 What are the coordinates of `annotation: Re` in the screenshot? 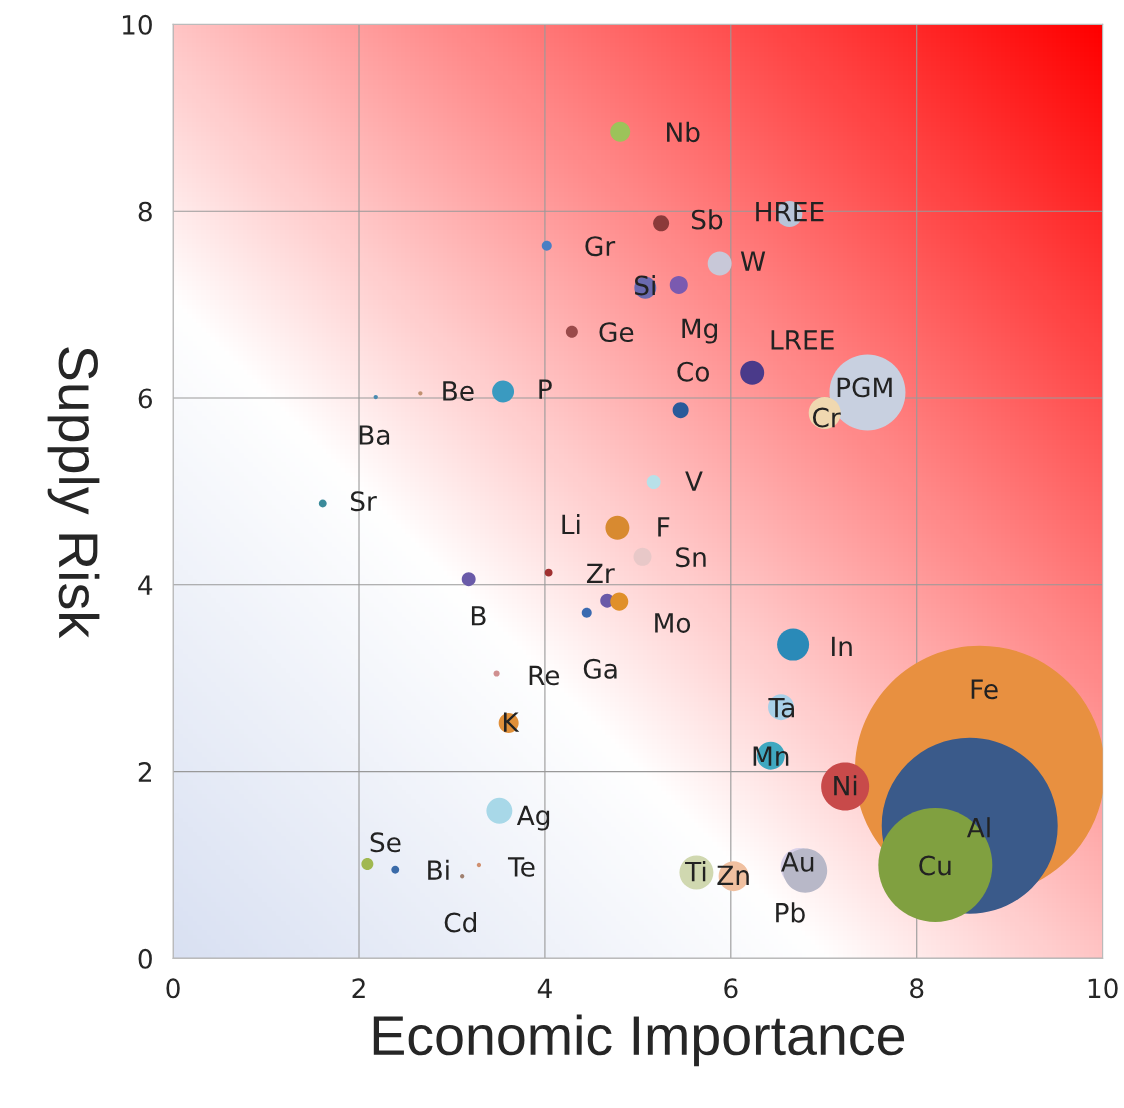 It's located at (544, 675).